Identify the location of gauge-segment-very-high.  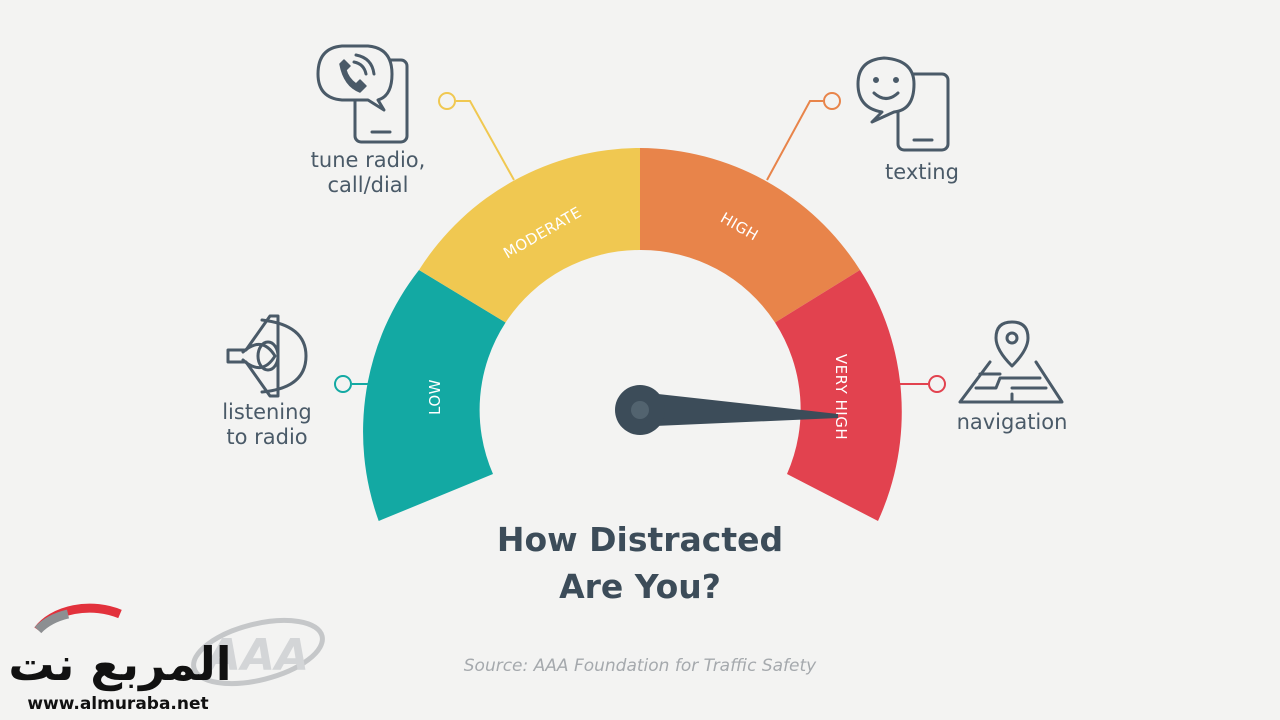
(838, 395).